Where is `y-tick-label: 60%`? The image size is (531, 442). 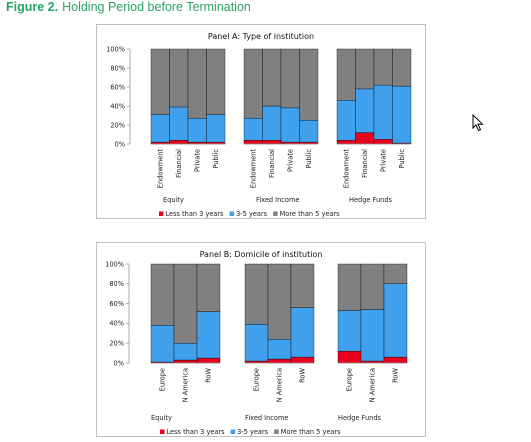 y-tick-label: 60% is located at coordinates (117, 87).